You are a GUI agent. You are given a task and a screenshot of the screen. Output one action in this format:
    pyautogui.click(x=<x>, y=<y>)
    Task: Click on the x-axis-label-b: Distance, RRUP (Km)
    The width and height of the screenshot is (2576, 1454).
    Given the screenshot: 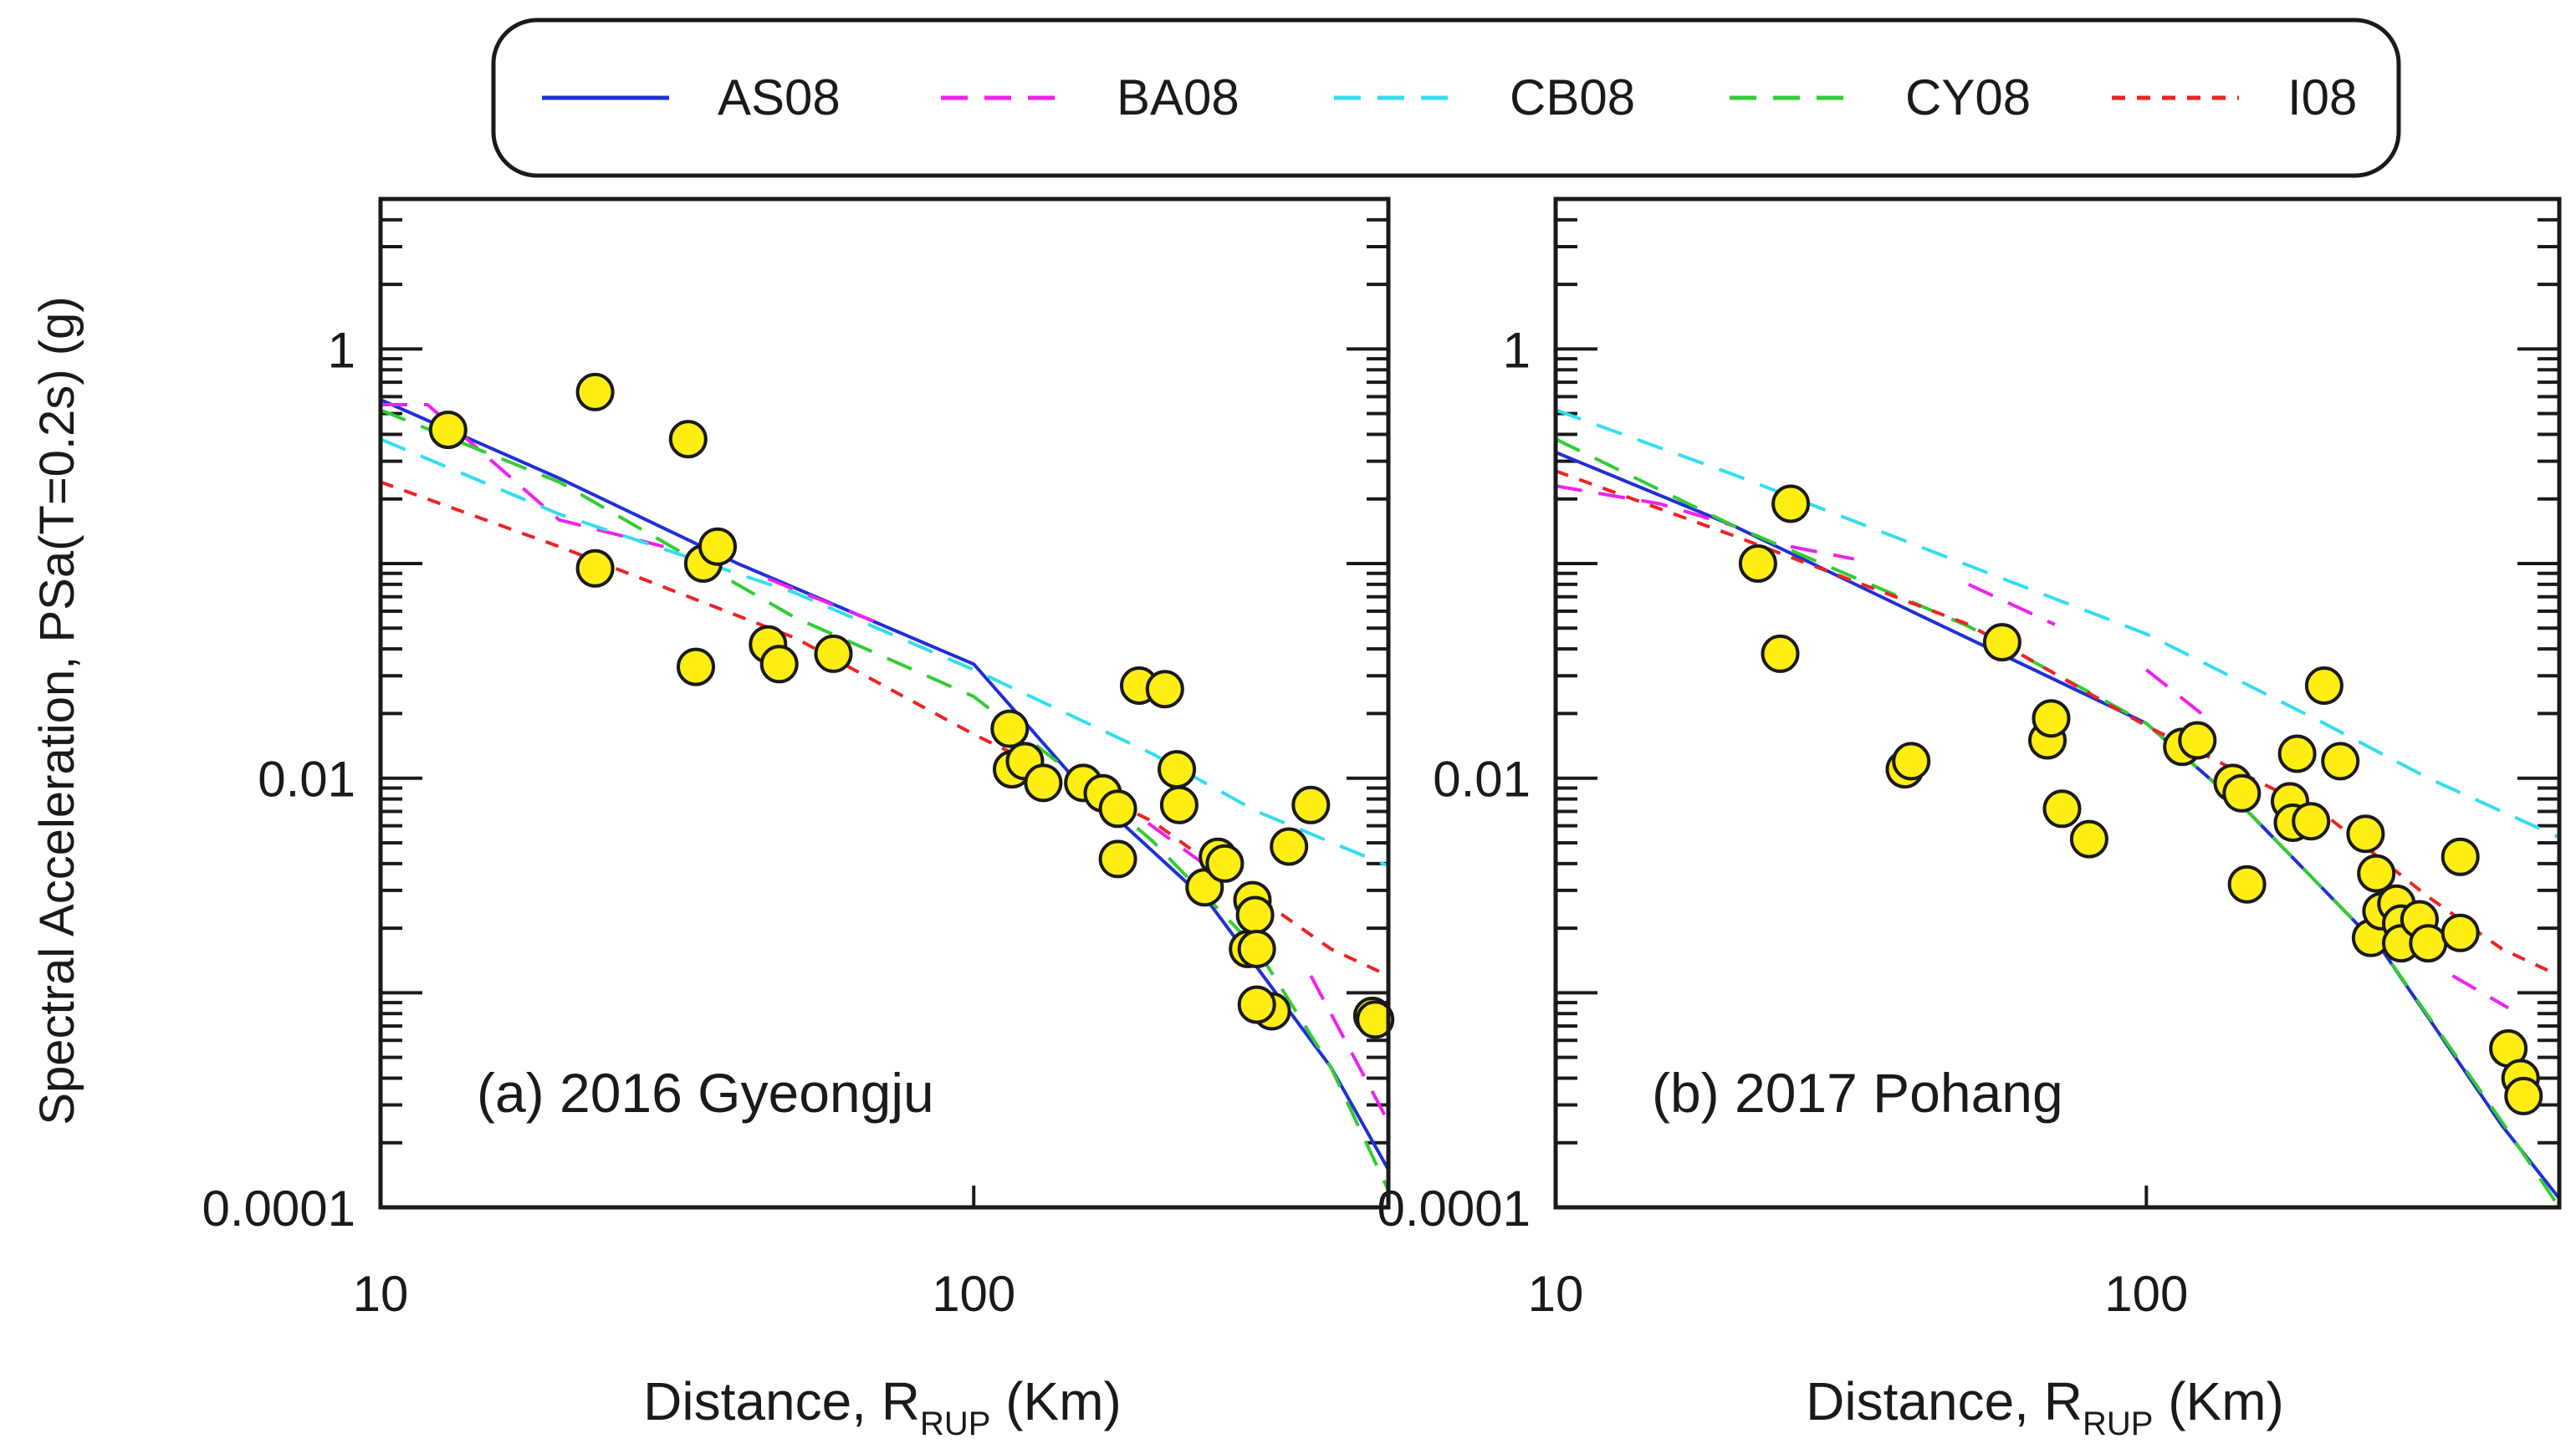 What is the action you would take?
    pyautogui.click(x=2045, y=1406)
    